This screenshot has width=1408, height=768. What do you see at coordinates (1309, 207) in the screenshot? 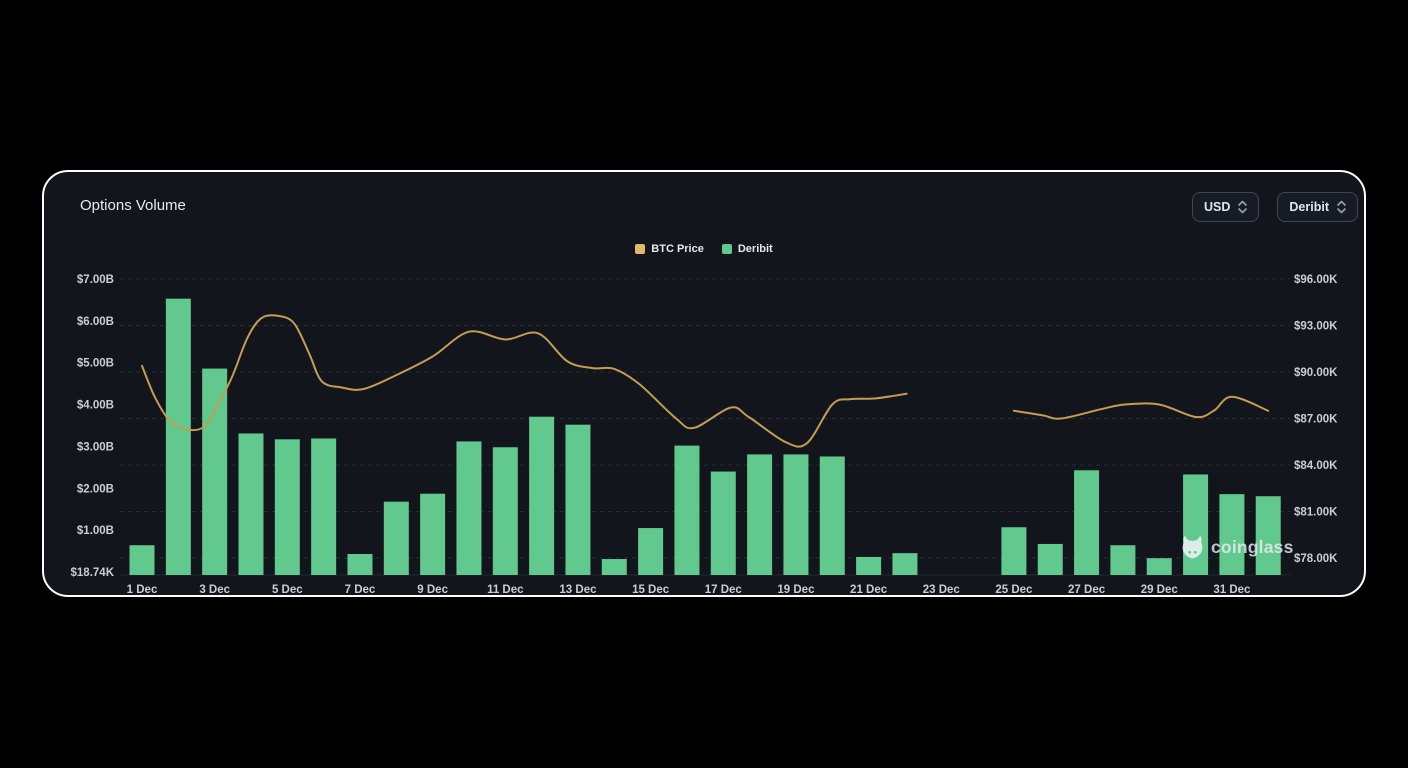
I see `exchange-dropdown-value: Deribit` at bounding box center [1309, 207].